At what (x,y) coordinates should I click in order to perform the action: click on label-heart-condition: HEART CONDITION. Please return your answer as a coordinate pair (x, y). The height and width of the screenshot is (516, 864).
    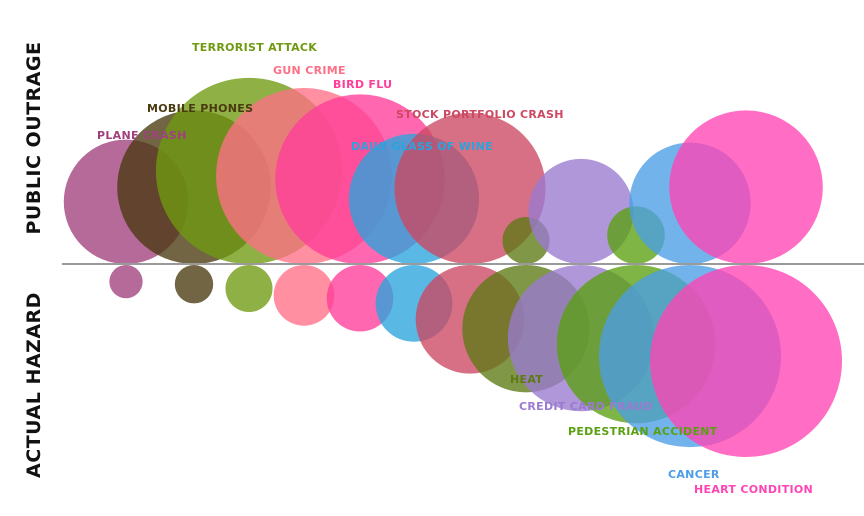
    Looking at the image, I should click on (753, 489).